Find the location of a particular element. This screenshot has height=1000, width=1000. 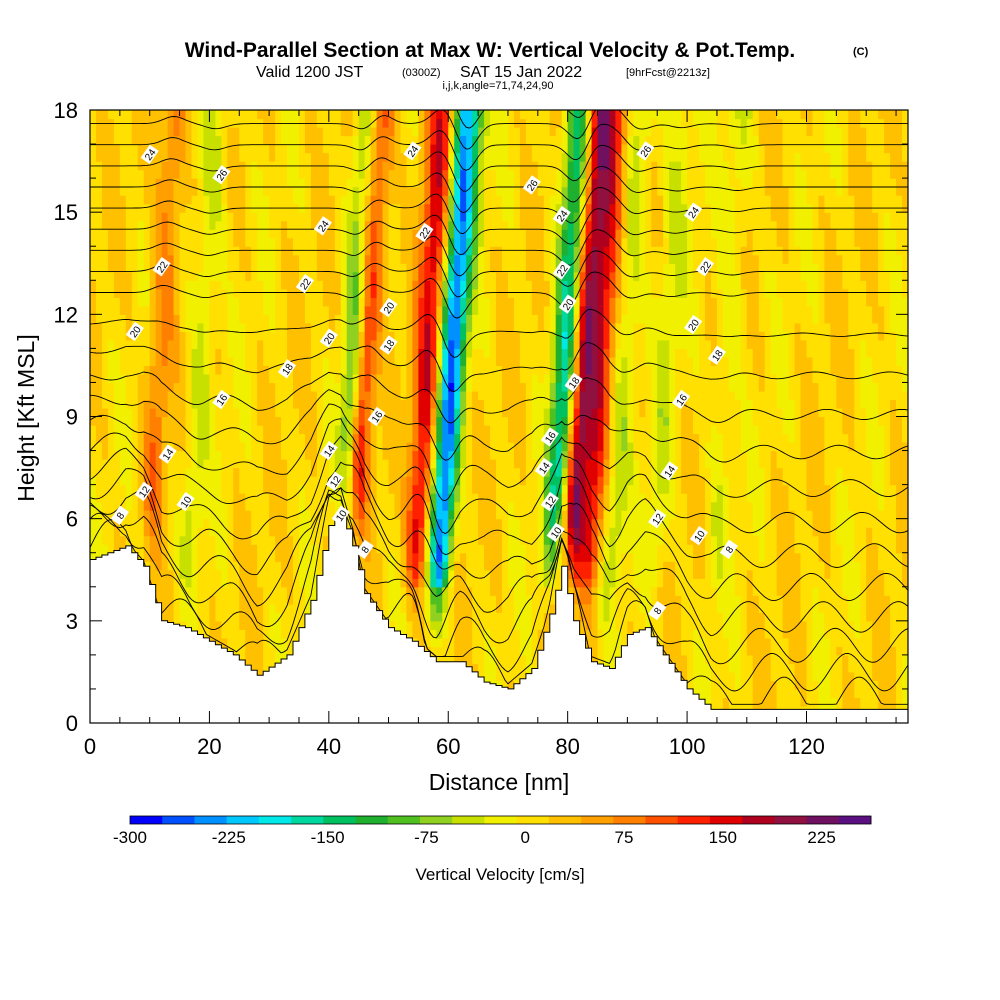

y-tick-label: 9 is located at coordinates (72, 417).